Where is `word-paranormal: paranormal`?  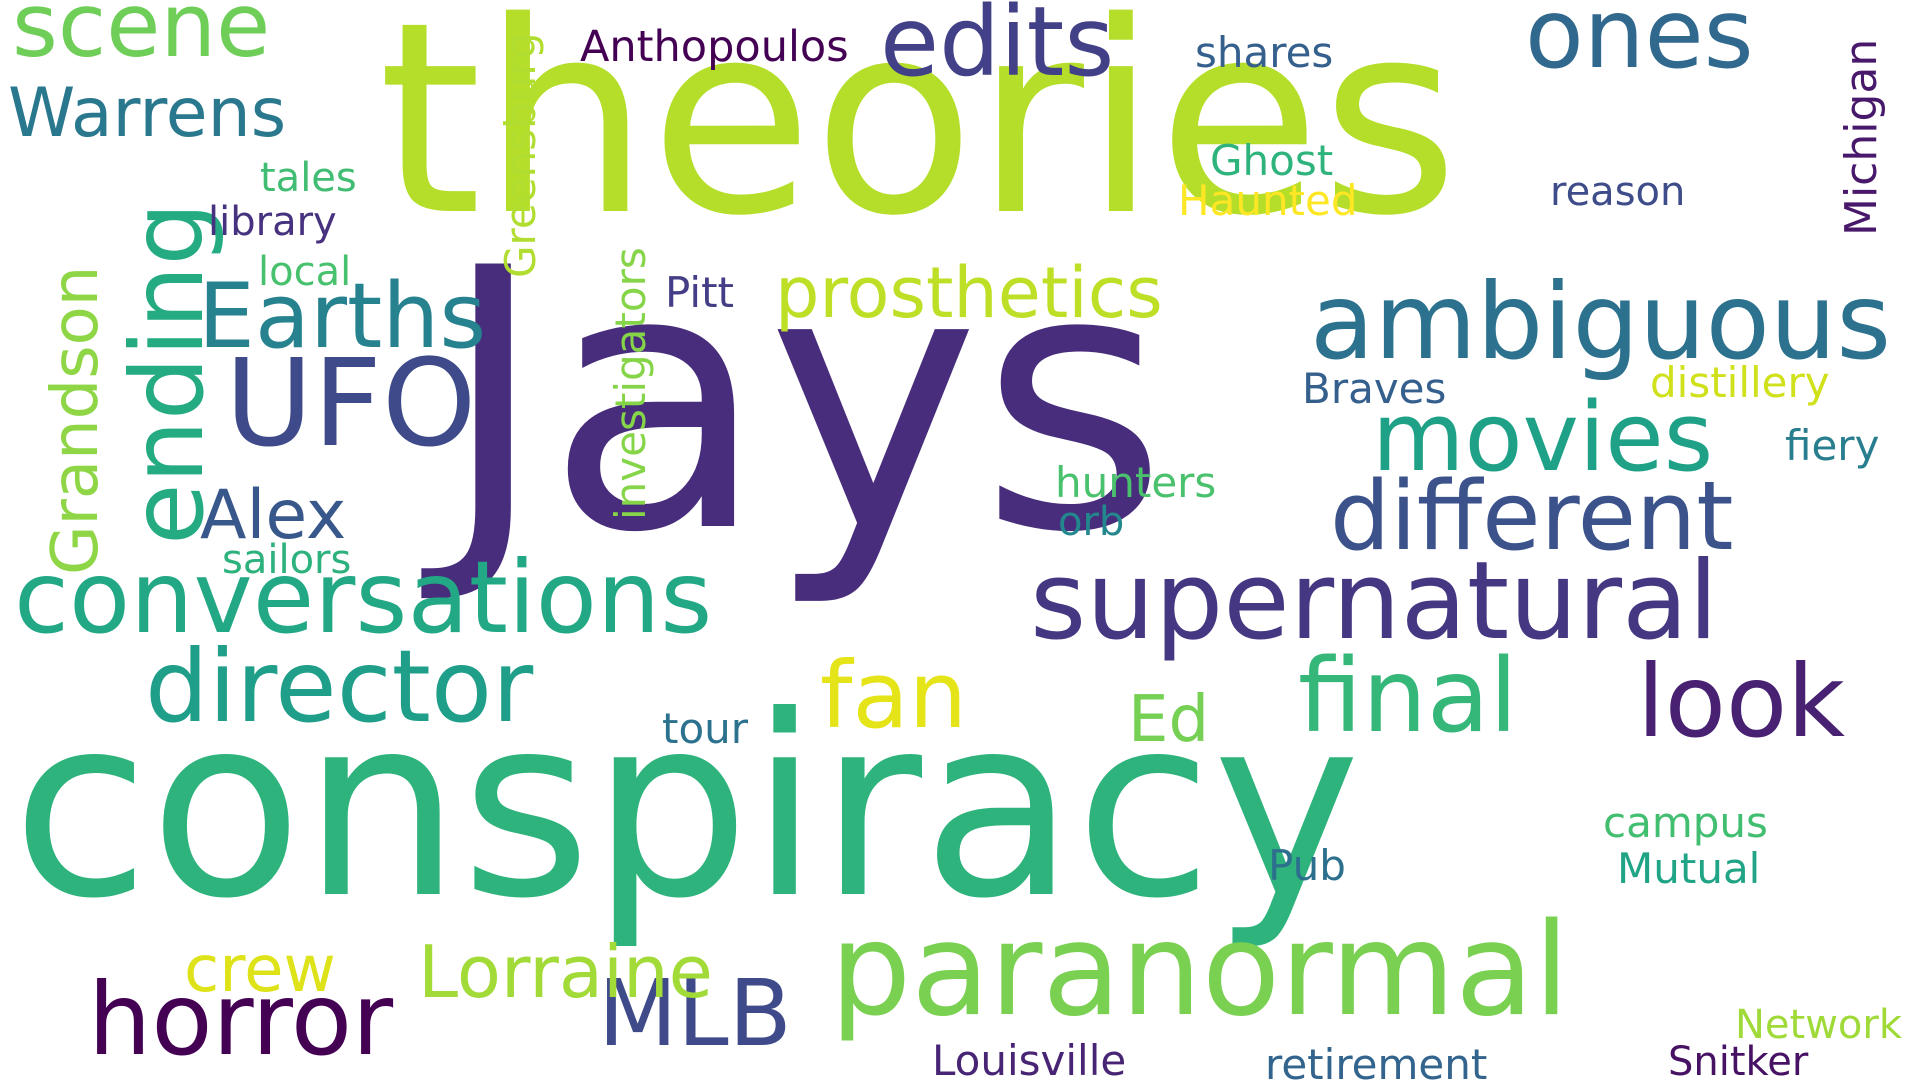 word-paranormal: paranormal is located at coordinates (1200, 970).